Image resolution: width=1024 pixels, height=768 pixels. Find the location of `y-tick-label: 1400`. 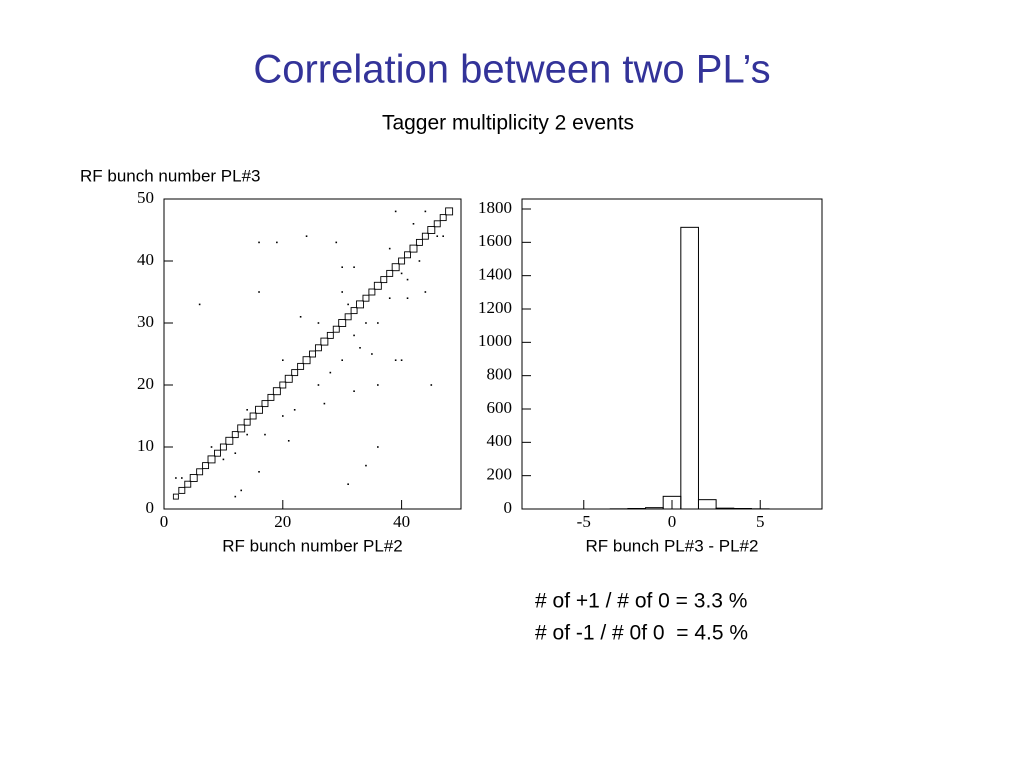

y-tick-label: 1400 is located at coordinates (495, 274).